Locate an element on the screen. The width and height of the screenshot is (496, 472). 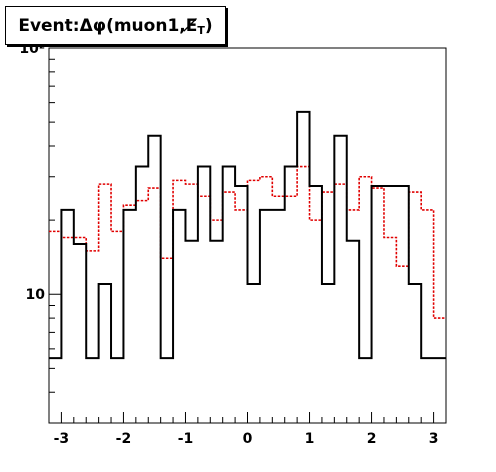
x-tick-label: 3 is located at coordinates (434, 439).